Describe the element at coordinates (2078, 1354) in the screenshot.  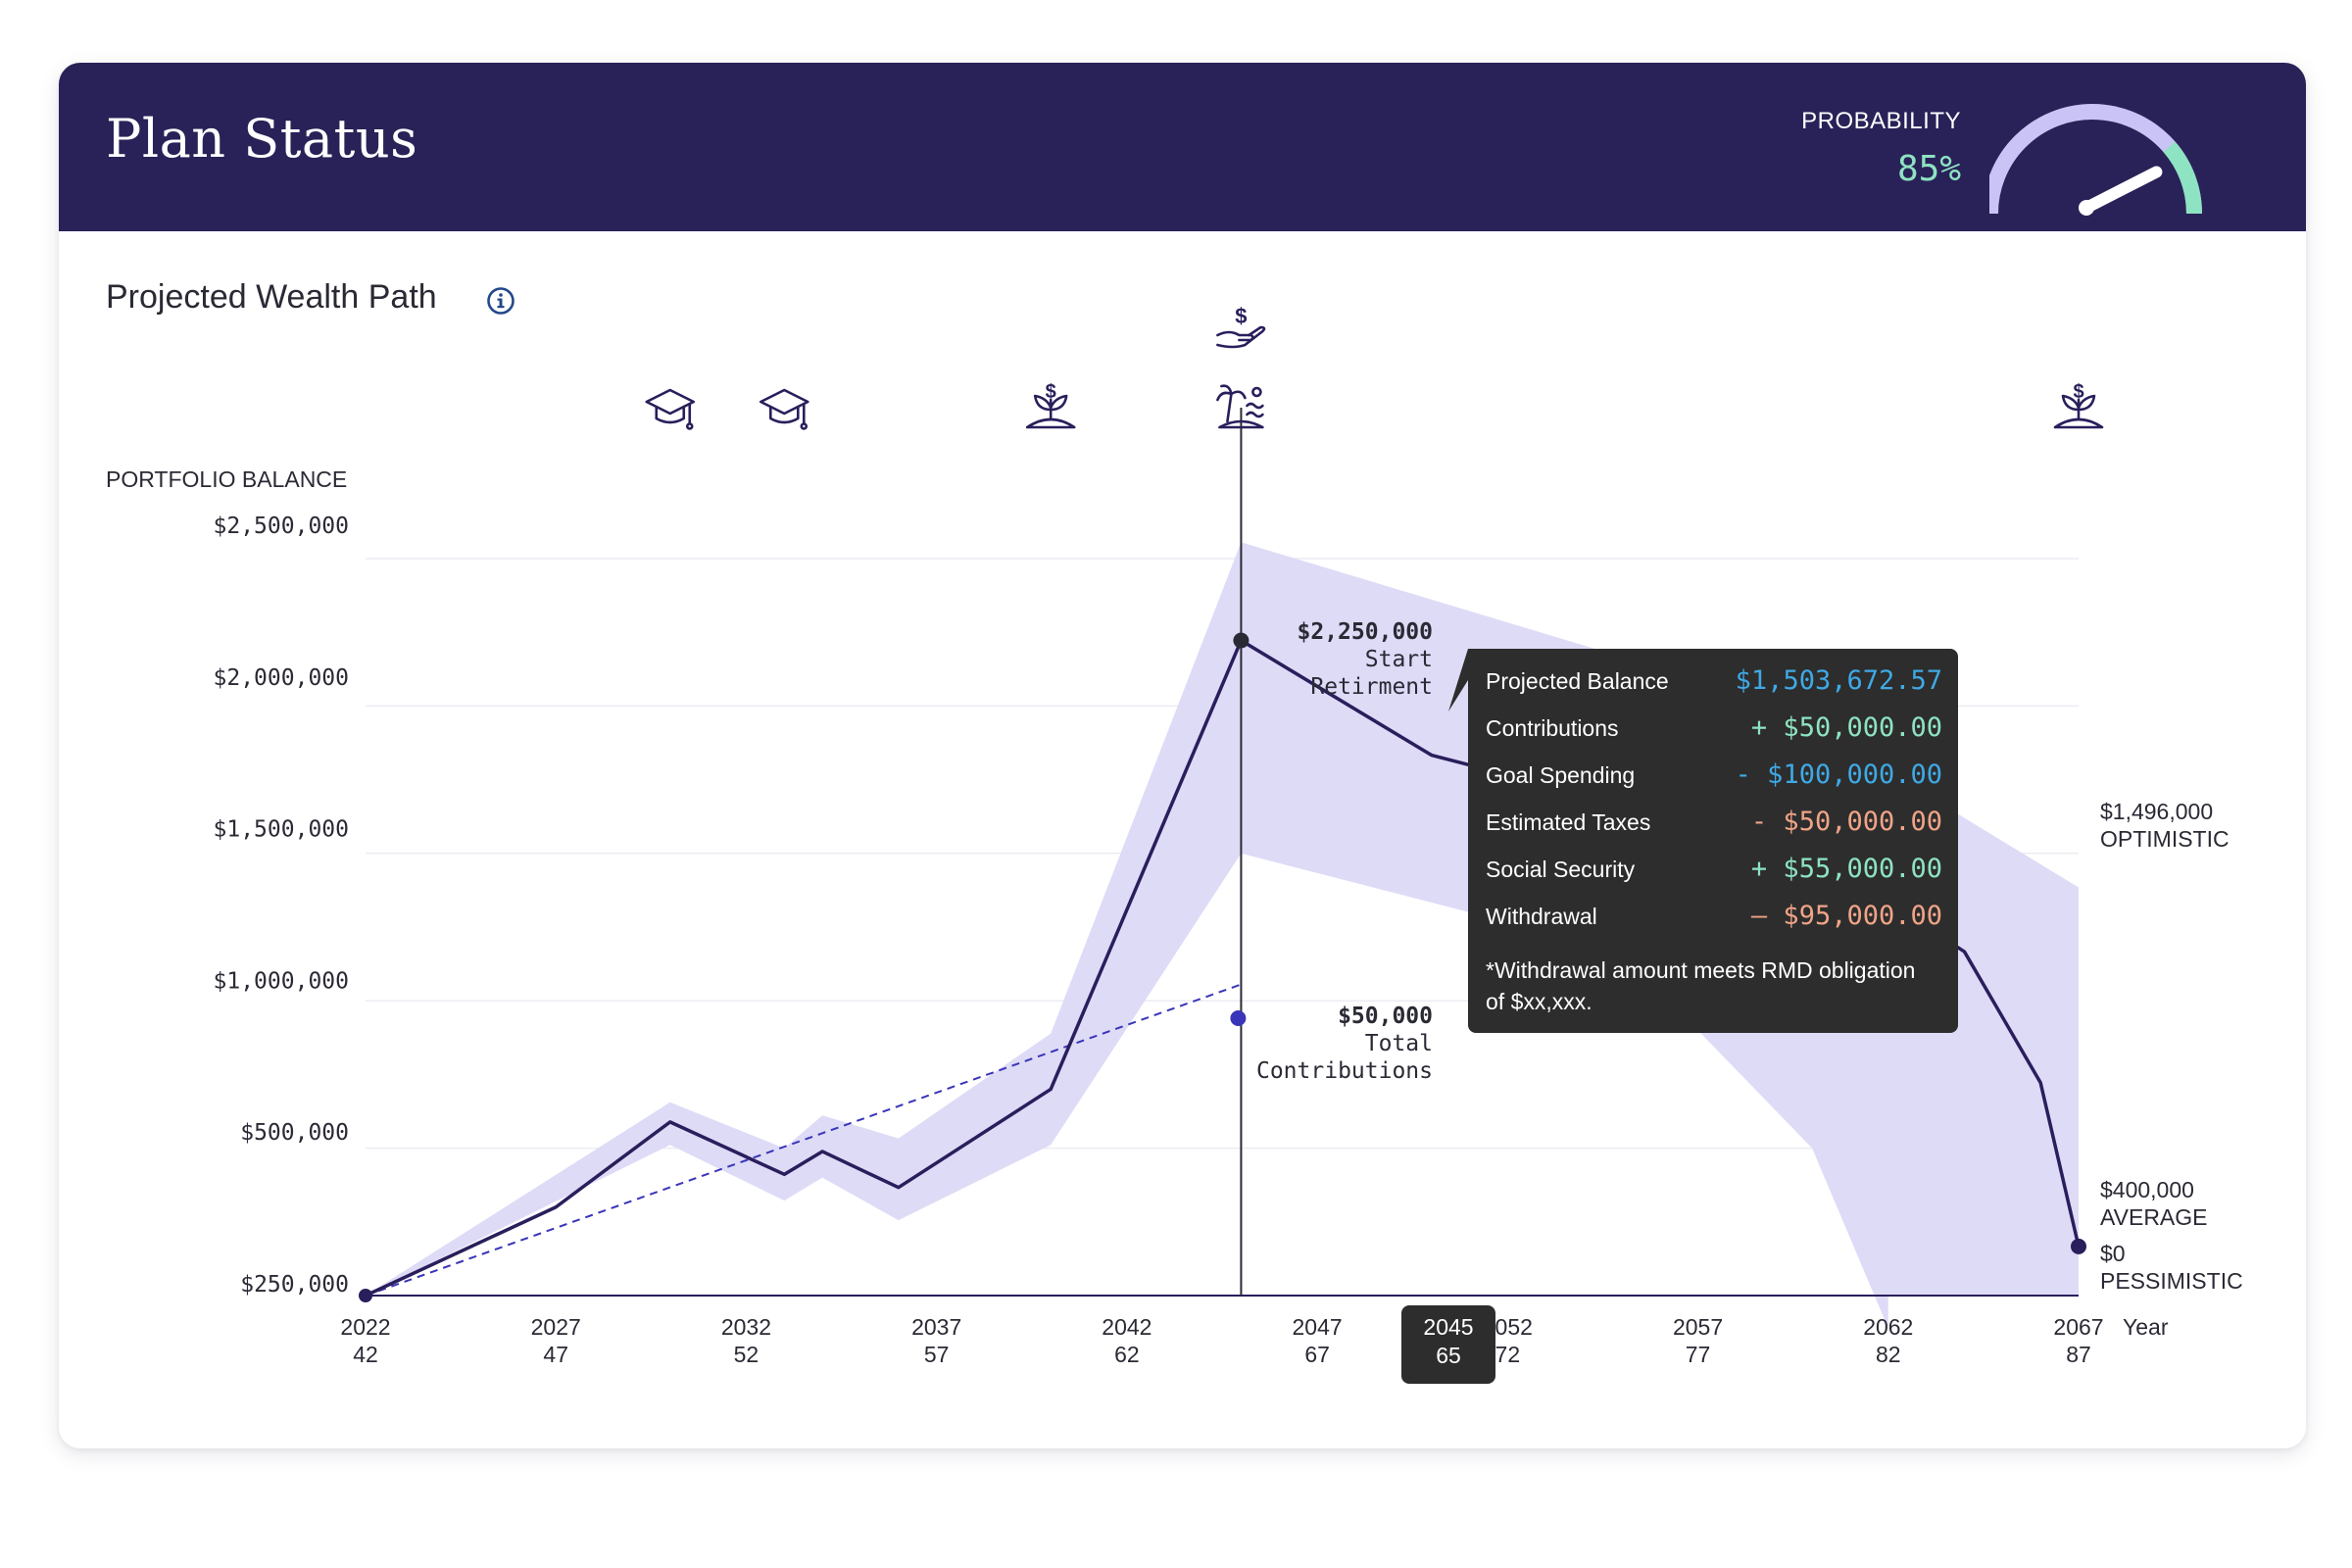
I see `x-tick-age: 87` at that location.